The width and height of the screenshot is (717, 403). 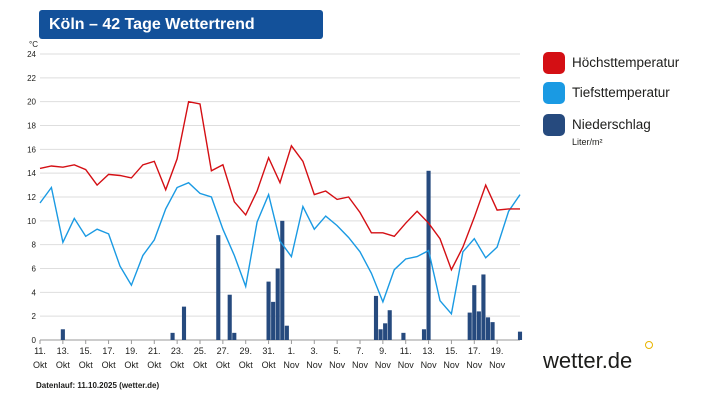 I want to click on brand-logo-dot, so click(x=649, y=345).